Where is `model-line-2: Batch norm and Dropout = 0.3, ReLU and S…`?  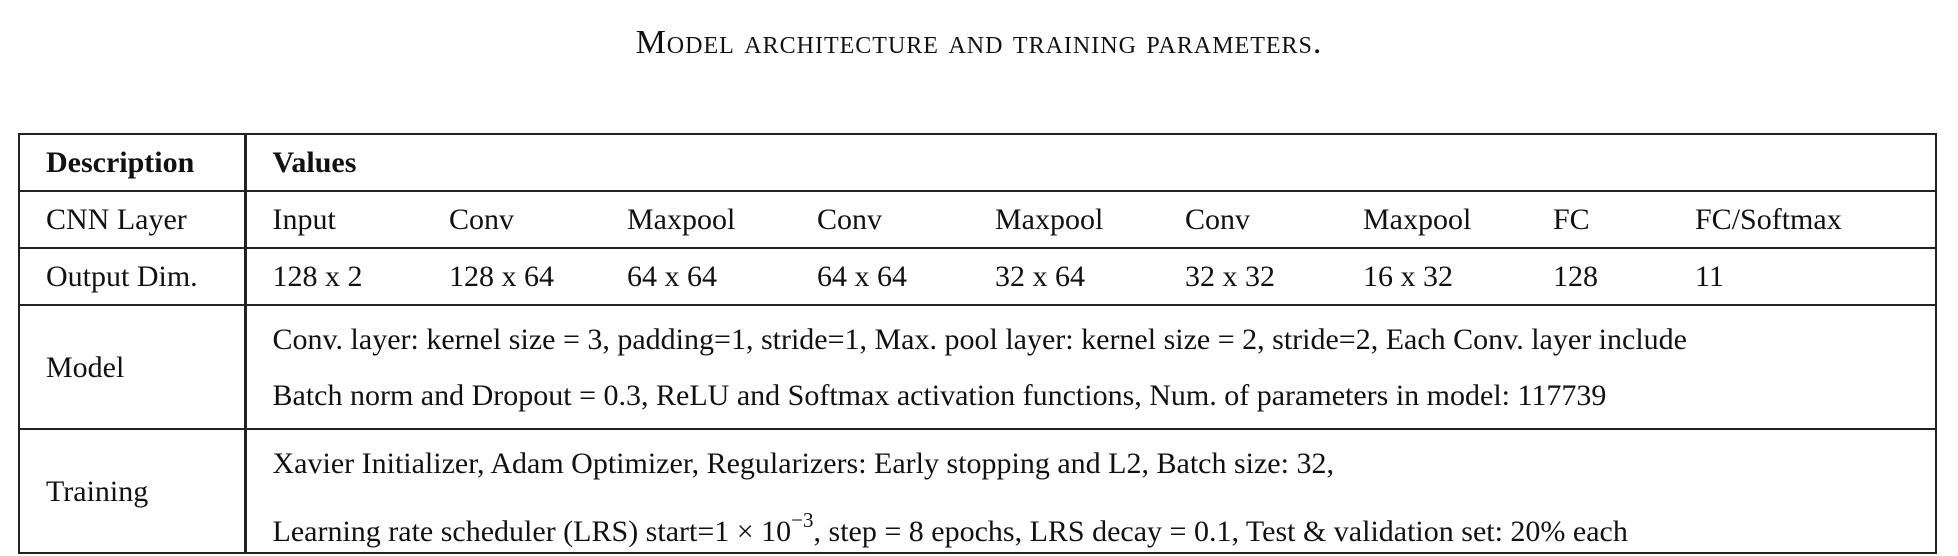 model-line-2: Batch norm and Dropout = 0.3, ReLU and S… is located at coordinates (939, 395).